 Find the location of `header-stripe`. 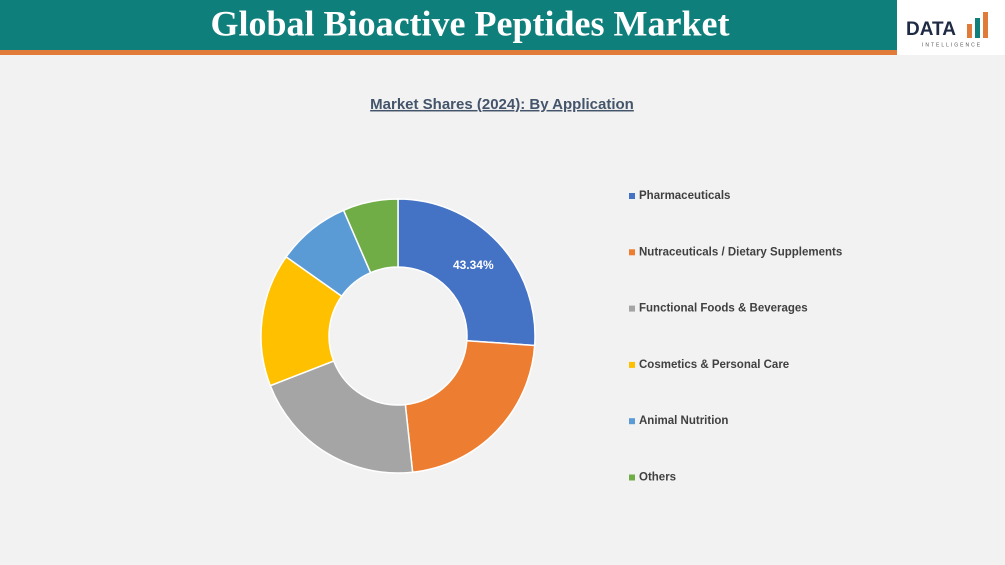

header-stripe is located at coordinates (448, 52).